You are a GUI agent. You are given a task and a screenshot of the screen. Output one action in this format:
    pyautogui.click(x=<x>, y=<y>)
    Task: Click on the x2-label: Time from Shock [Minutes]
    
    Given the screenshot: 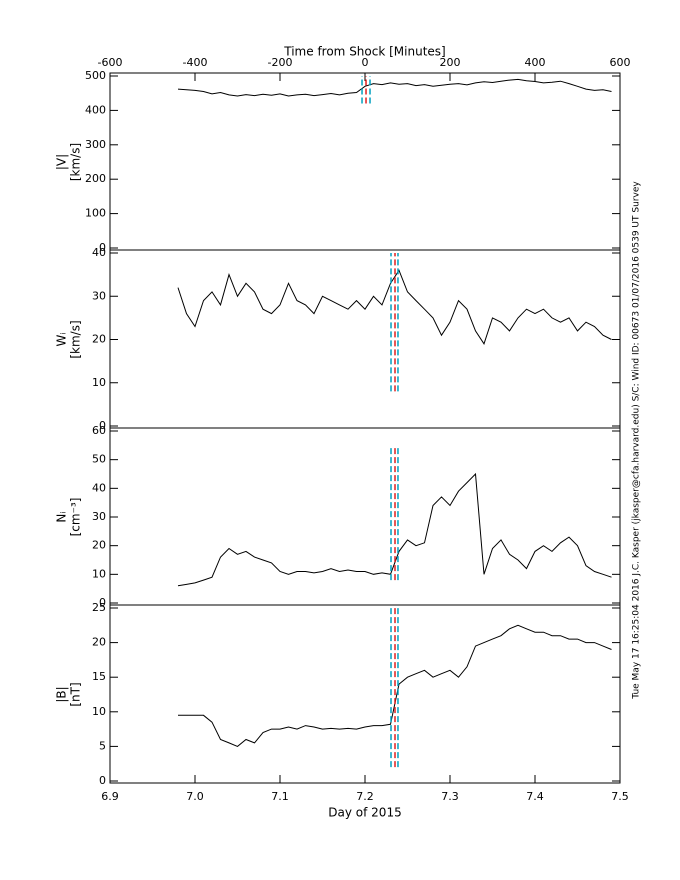 What is the action you would take?
    pyautogui.click(x=364, y=52)
    